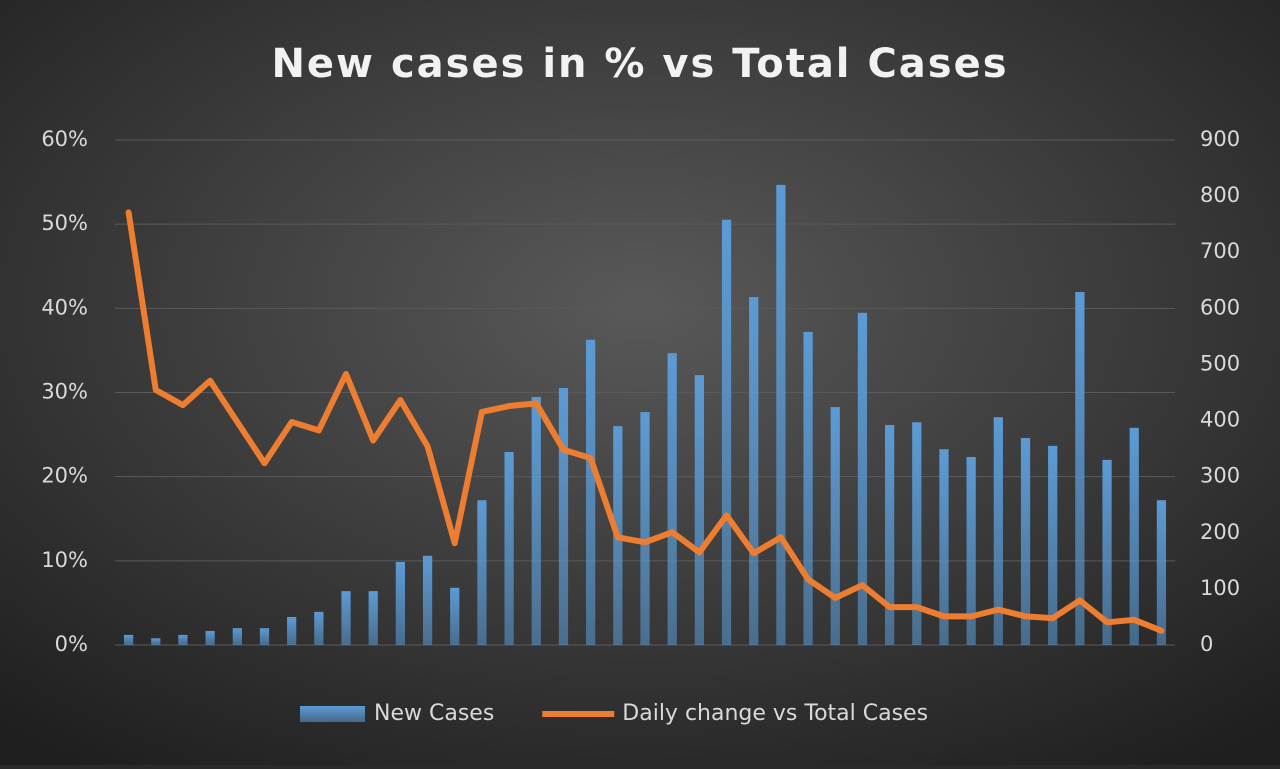 The height and width of the screenshot is (769, 1280). Describe the element at coordinates (64, 476) in the screenshot. I see `y-tick-label: 20%` at that location.